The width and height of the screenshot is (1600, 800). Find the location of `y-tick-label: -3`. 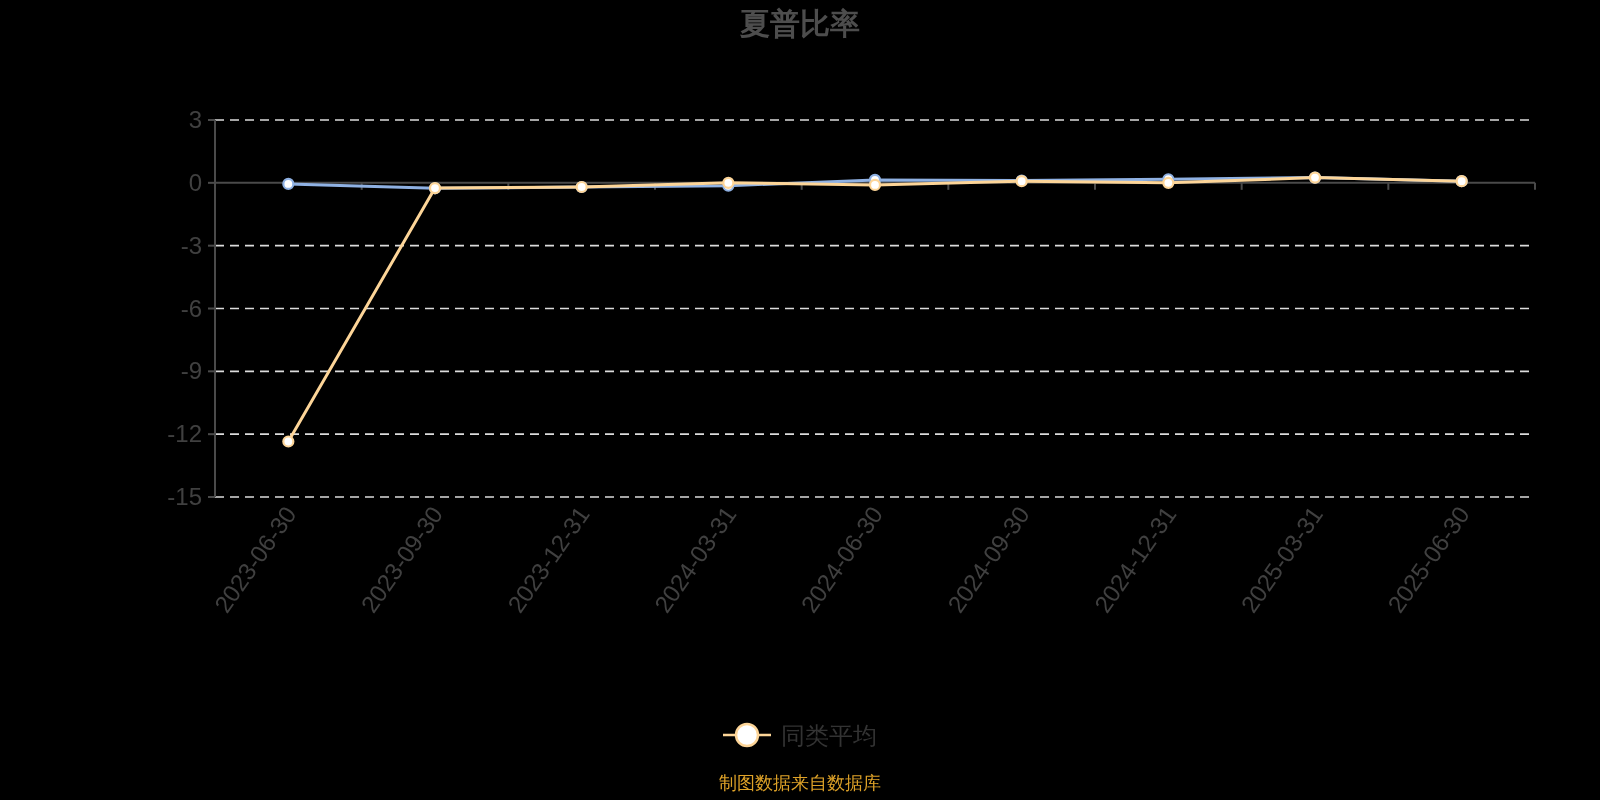

y-tick-label: -3 is located at coordinates (191, 245).